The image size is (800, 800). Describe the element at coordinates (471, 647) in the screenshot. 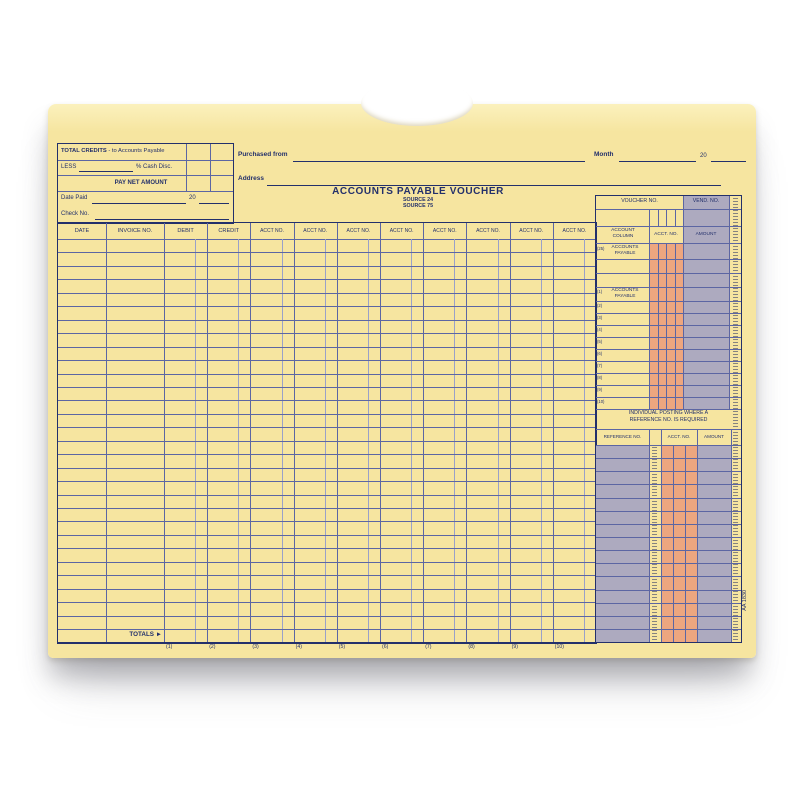

I see `column-number-8: (8)` at that location.